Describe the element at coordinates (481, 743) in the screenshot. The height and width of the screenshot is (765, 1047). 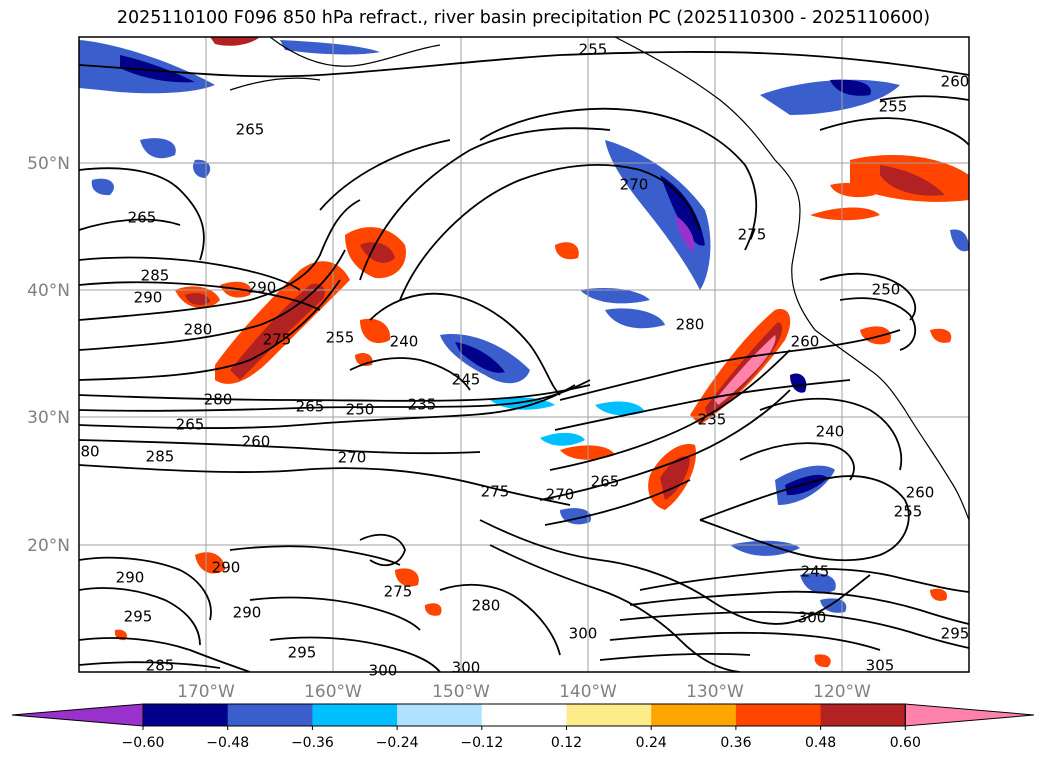
I see `colorbar-tick-label: −0.12` at that location.